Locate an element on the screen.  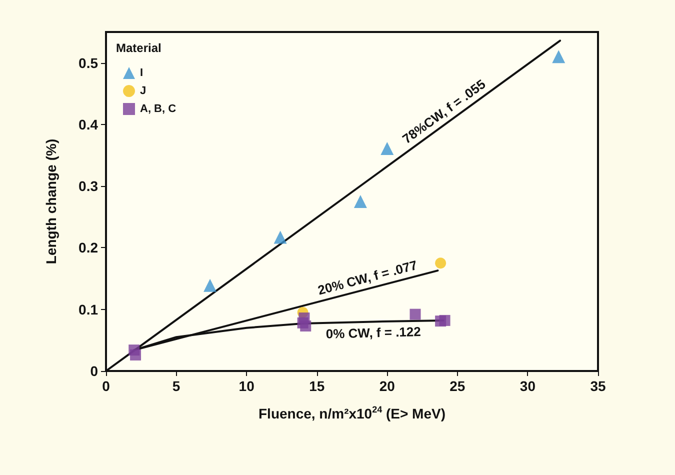
x-tick-label: 20 is located at coordinates (387, 386).